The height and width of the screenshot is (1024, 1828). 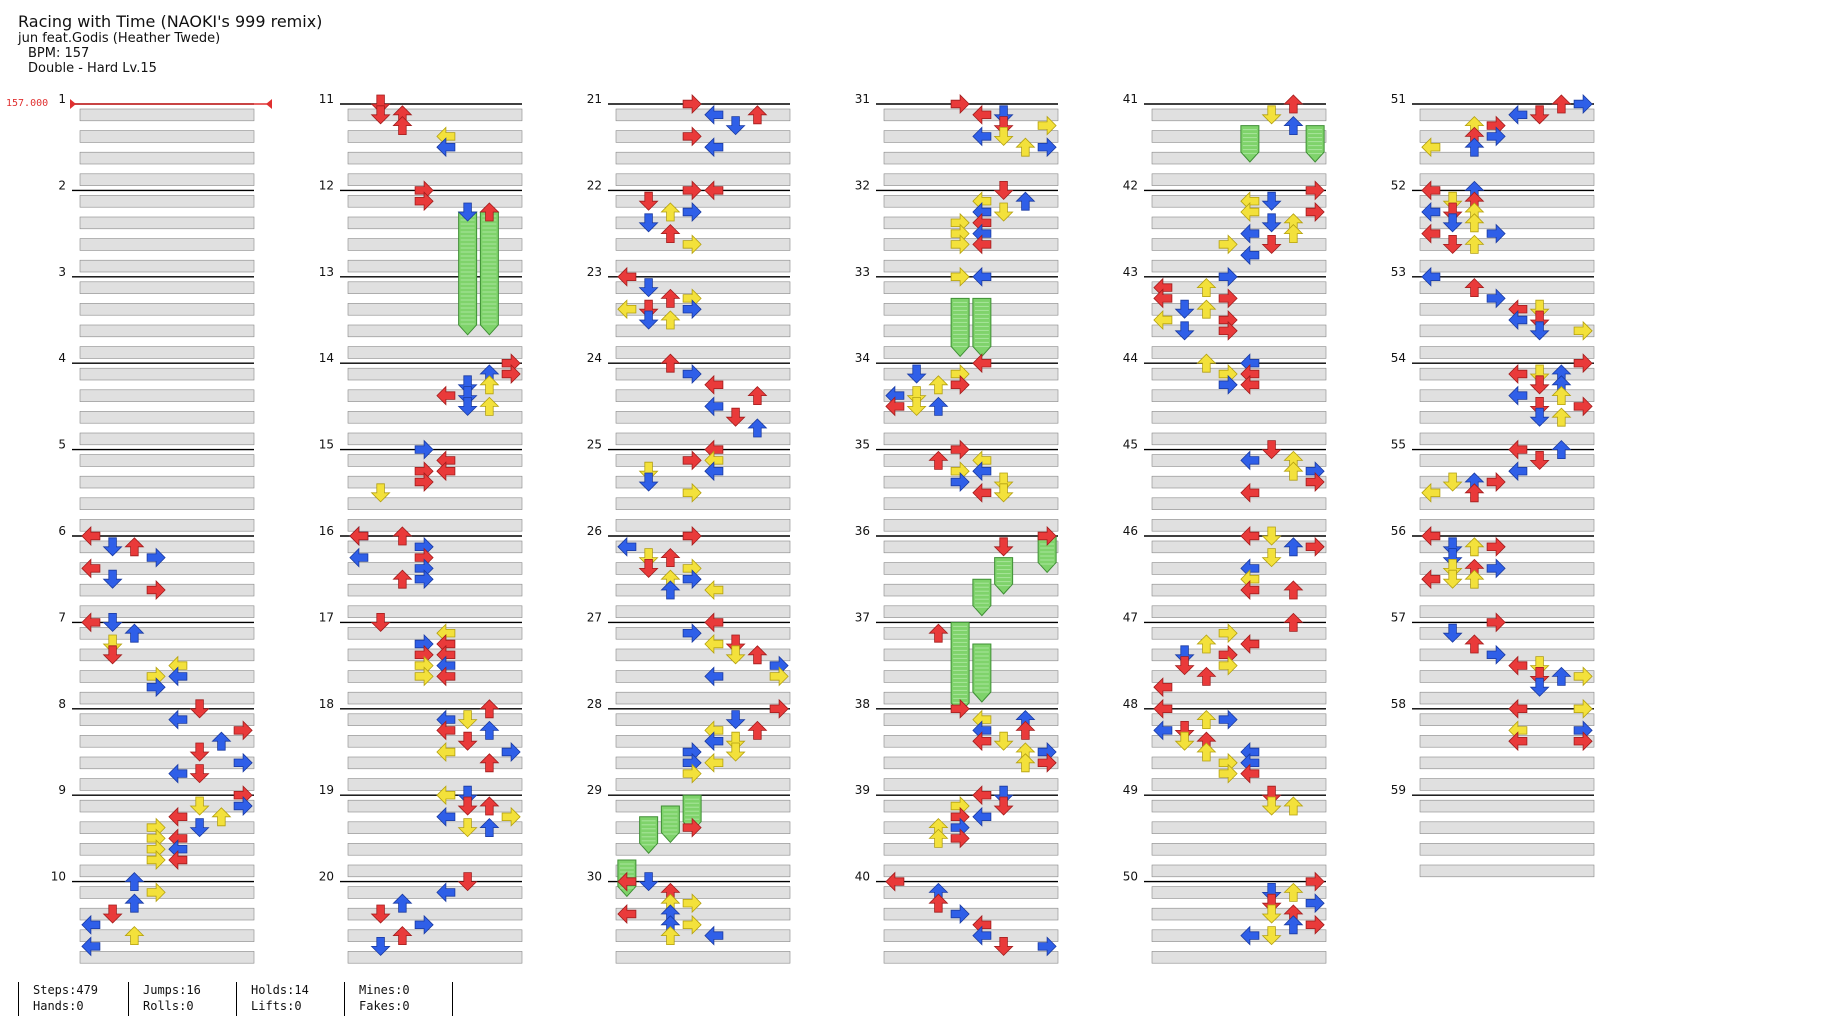 What do you see at coordinates (62, 790) in the screenshot?
I see `measure-number: 9` at bounding box center [62, 790].